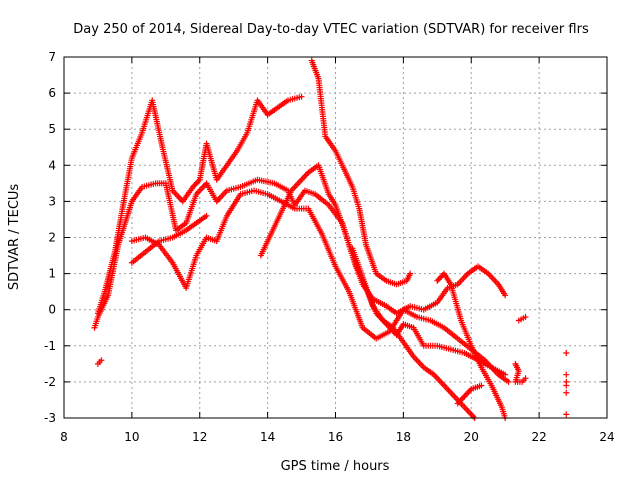  What do you see at coordinates (50, 346) in the screenshot?
I see `y-tick-label: -1` at bounding box center [50, 346].